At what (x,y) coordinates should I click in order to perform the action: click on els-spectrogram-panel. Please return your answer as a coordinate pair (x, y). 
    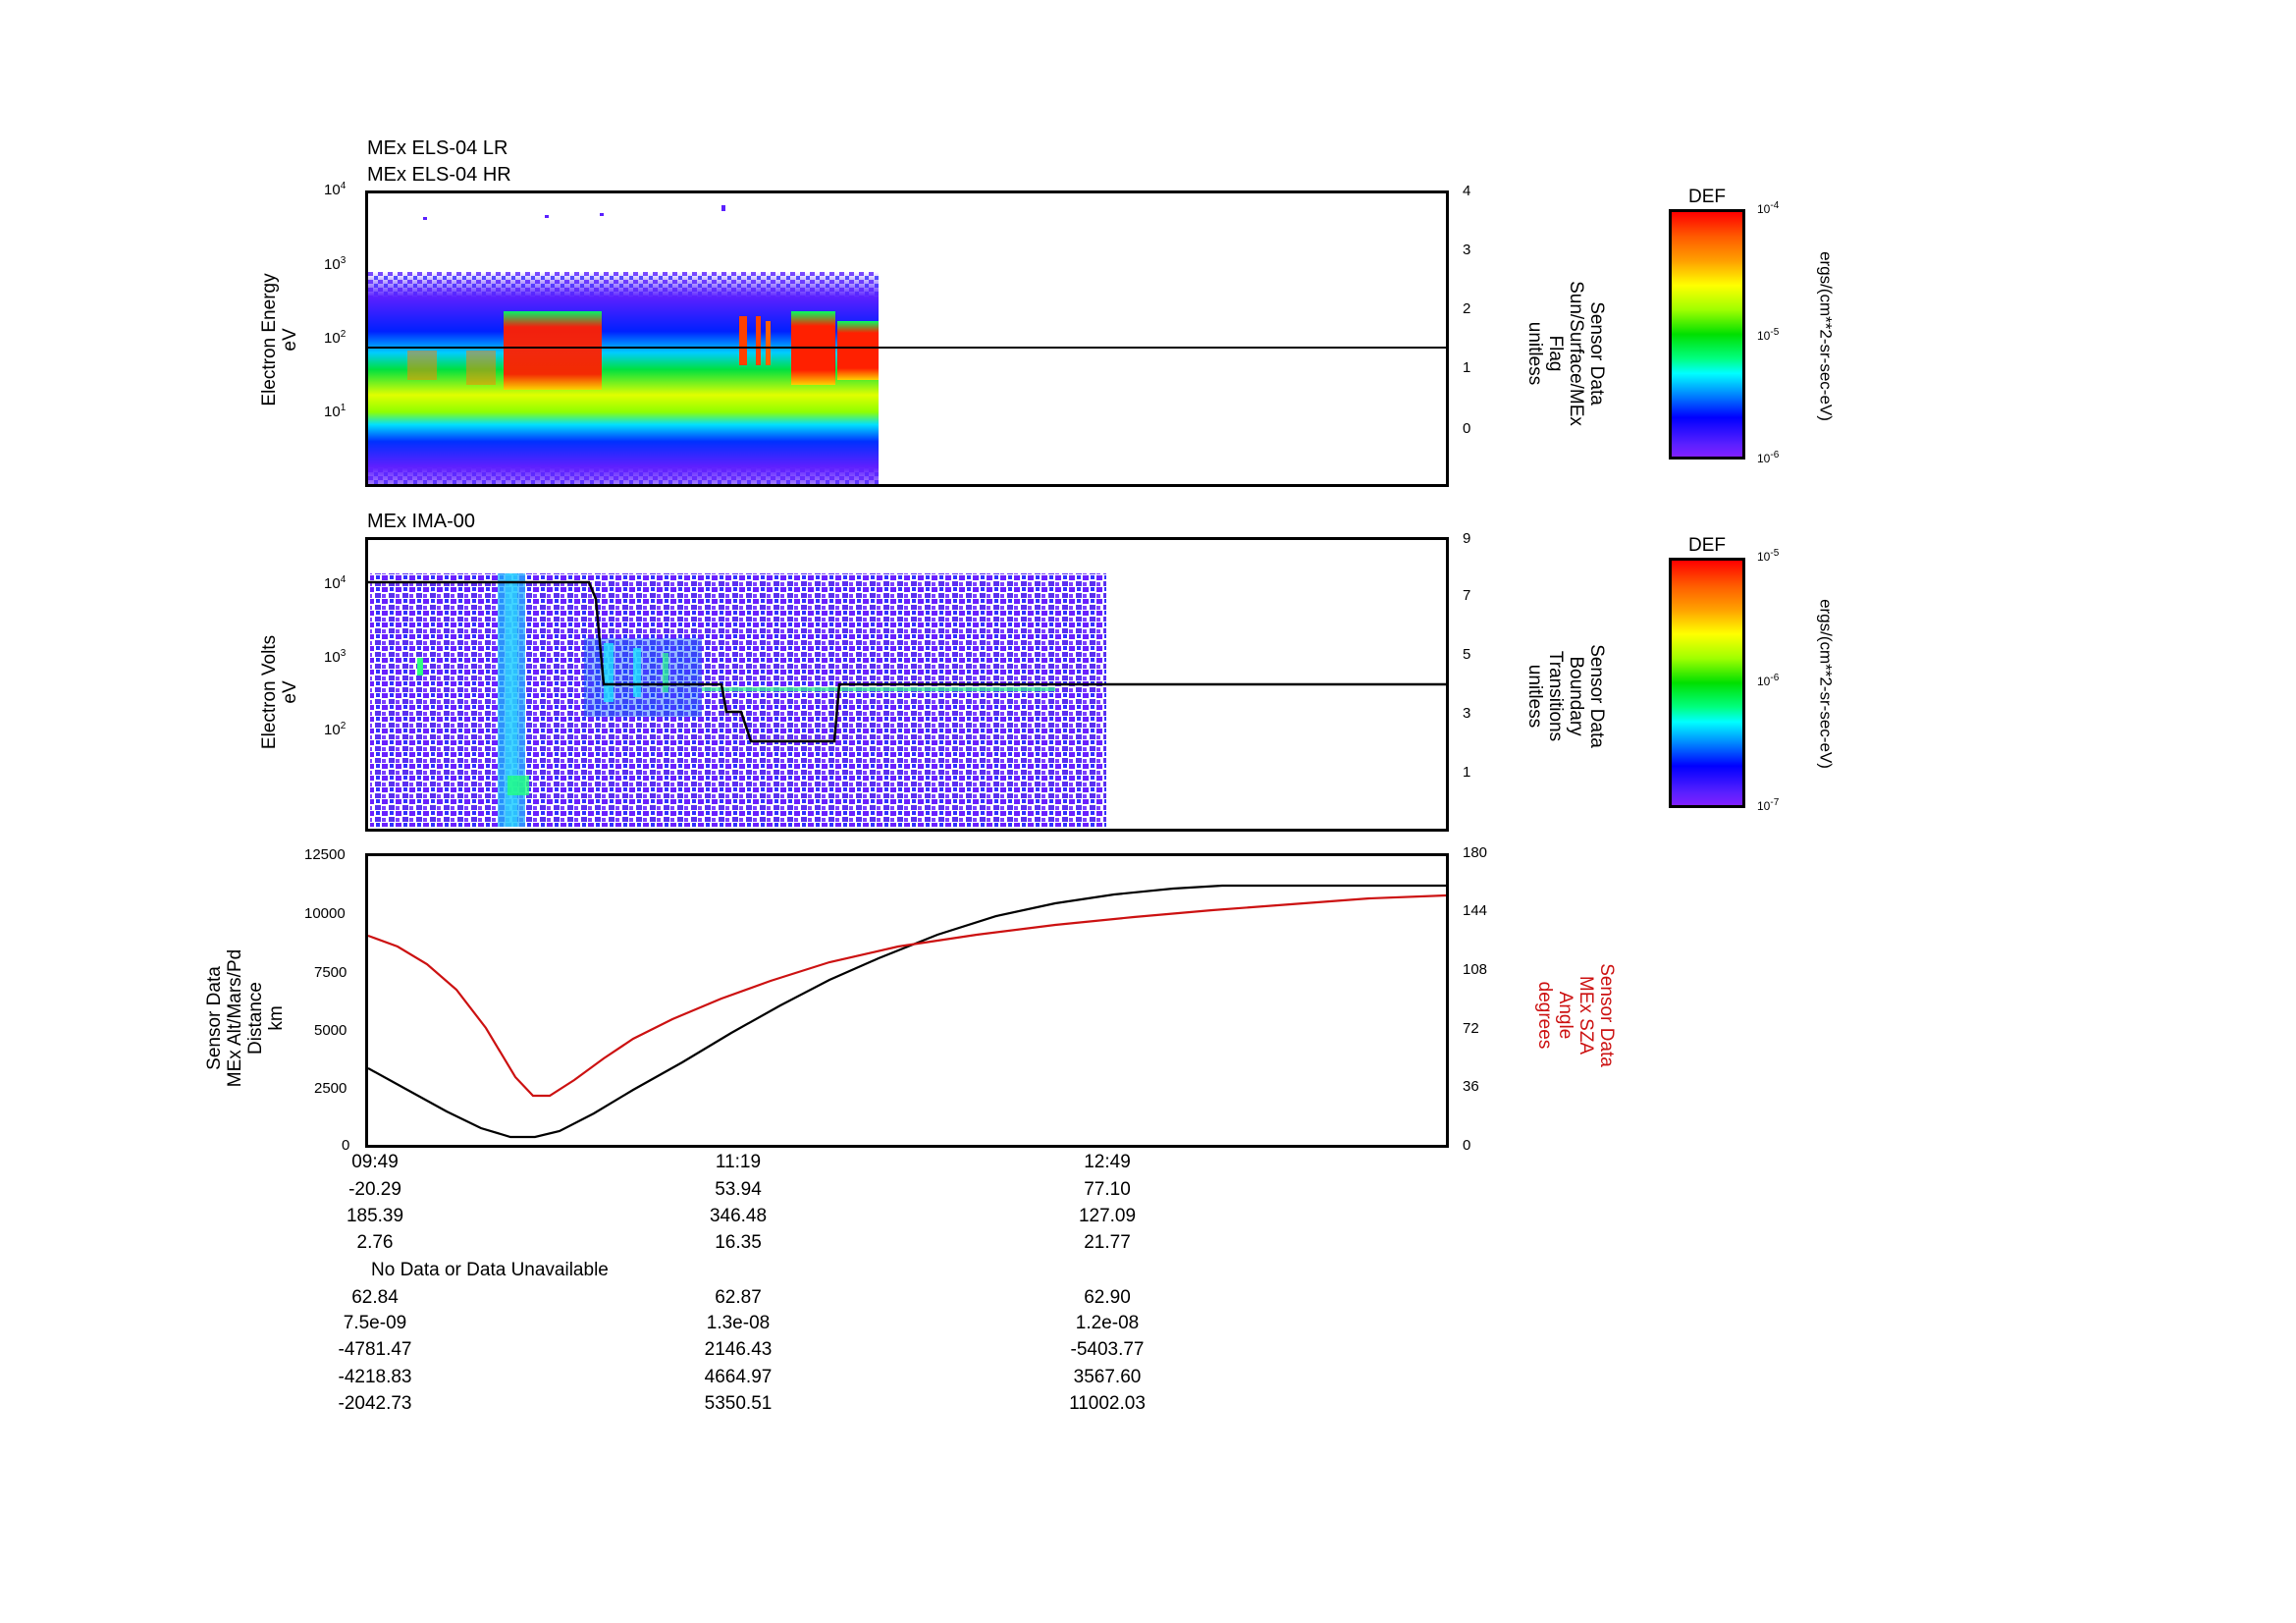
    Looking at the image, I should click on (907, 338).